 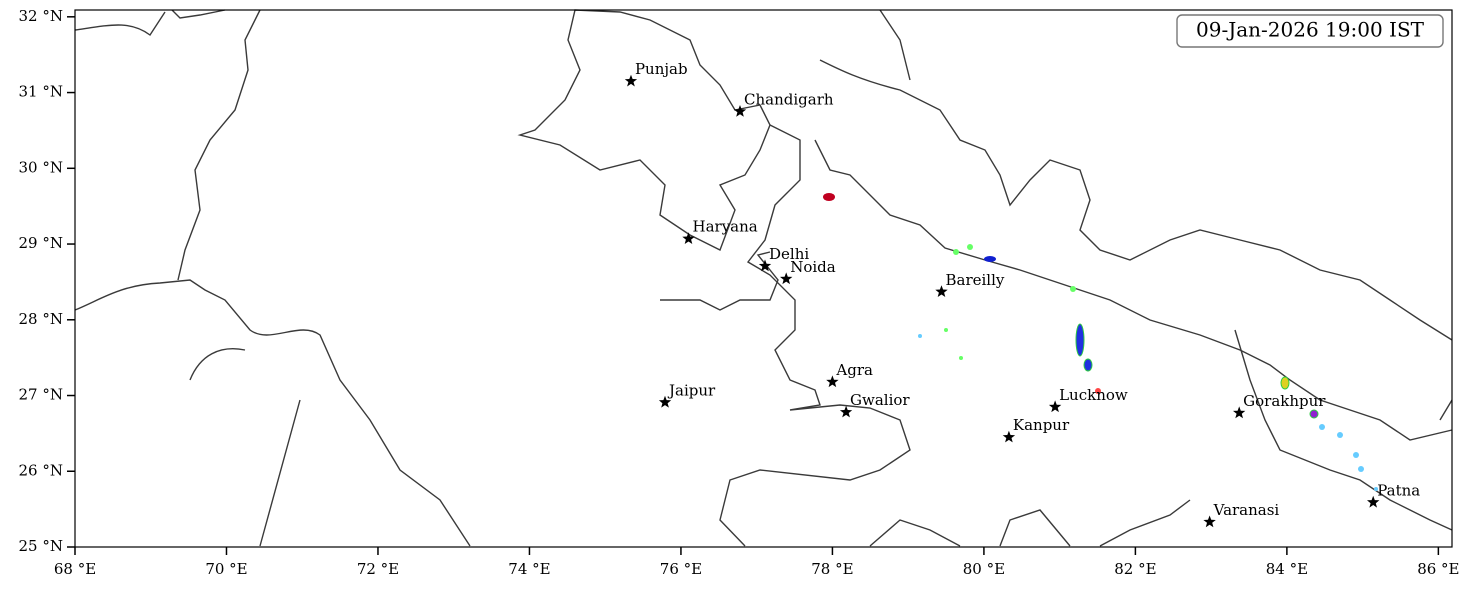 I want to click on city-label: Gwalior, so click(x=880, y=400).